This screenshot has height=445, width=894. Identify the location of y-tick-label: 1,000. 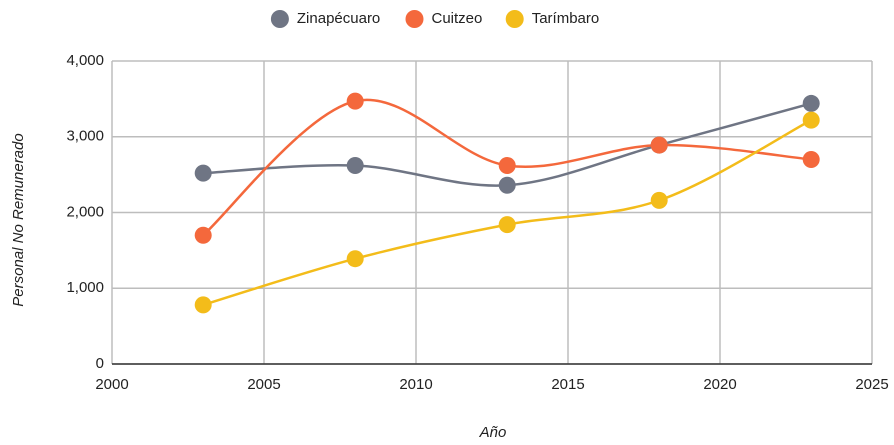
(85, 287).